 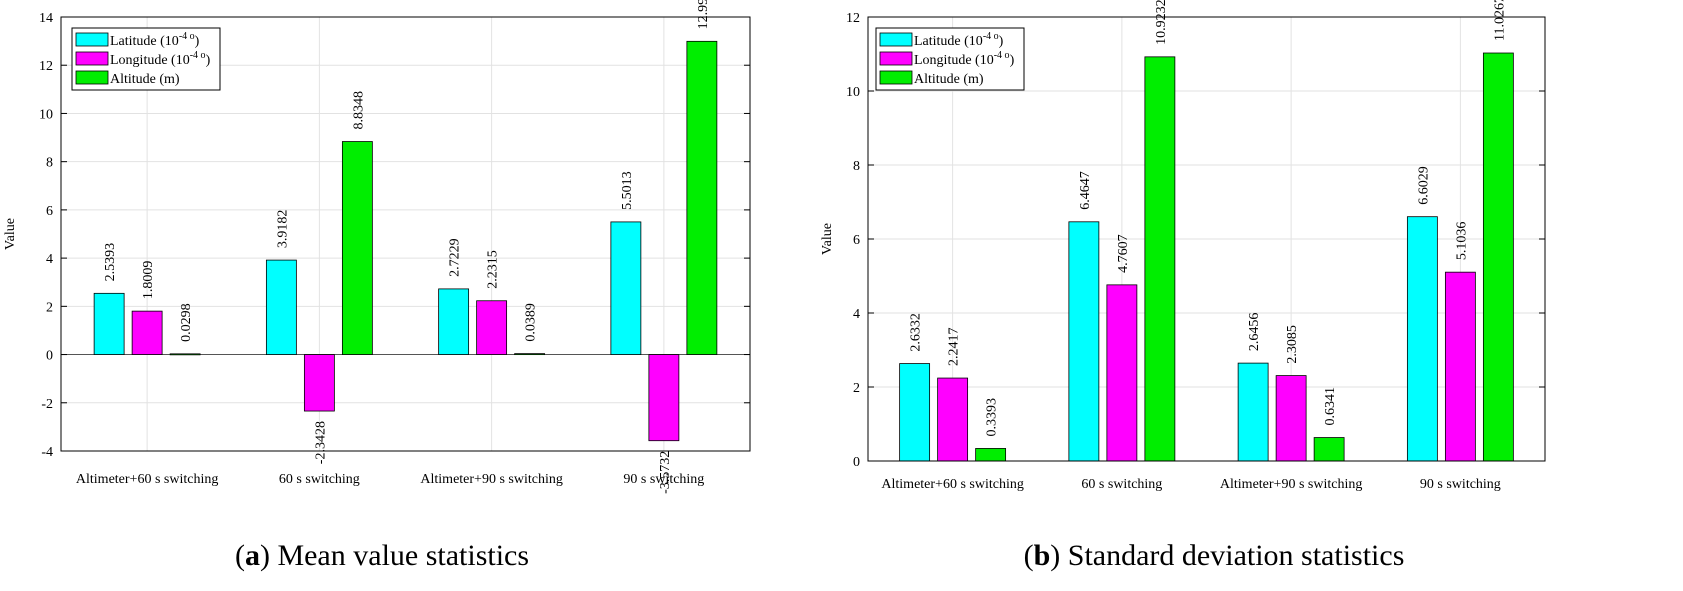 What do you see at coordinates (1254, 332) in the screenshot?
I see `data-label: 2.6456` at bounding box center [1254, 332].